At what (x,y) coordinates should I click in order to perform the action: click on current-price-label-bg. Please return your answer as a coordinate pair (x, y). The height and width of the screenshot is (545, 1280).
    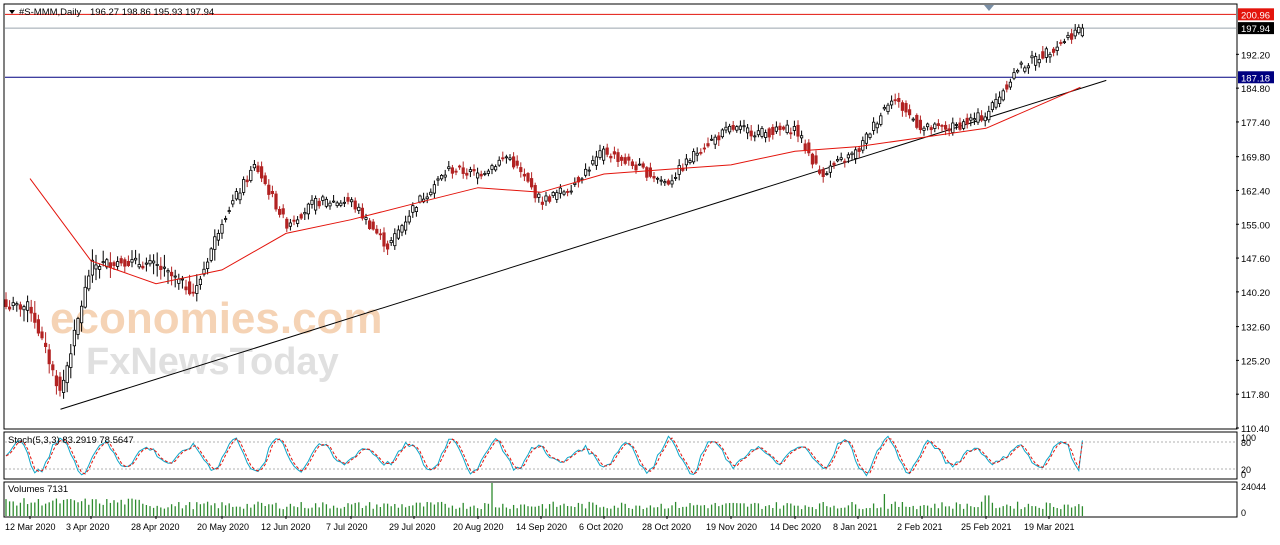
    Looking at the image, I should click on (1256, 28).